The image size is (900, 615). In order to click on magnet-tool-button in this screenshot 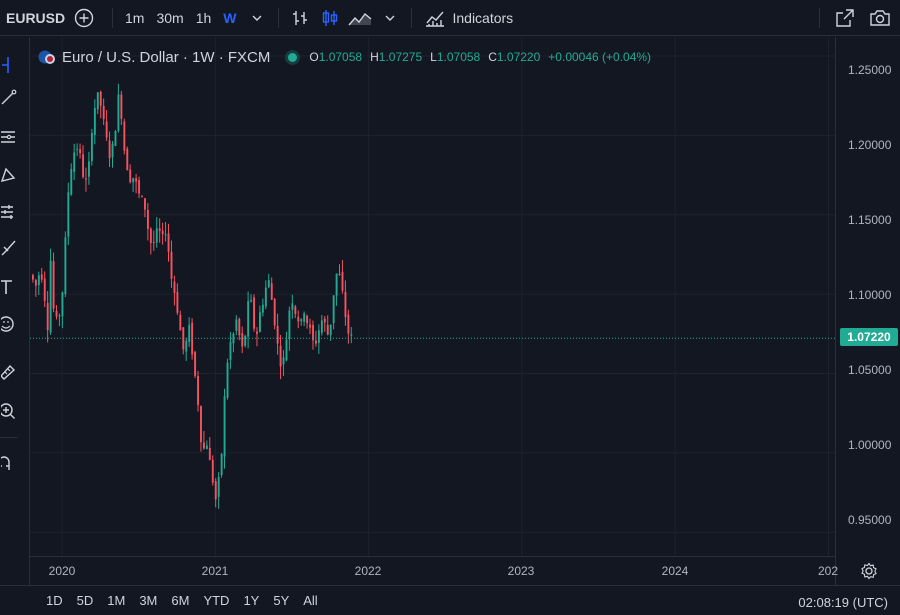, I will do `click(9, 463)`.